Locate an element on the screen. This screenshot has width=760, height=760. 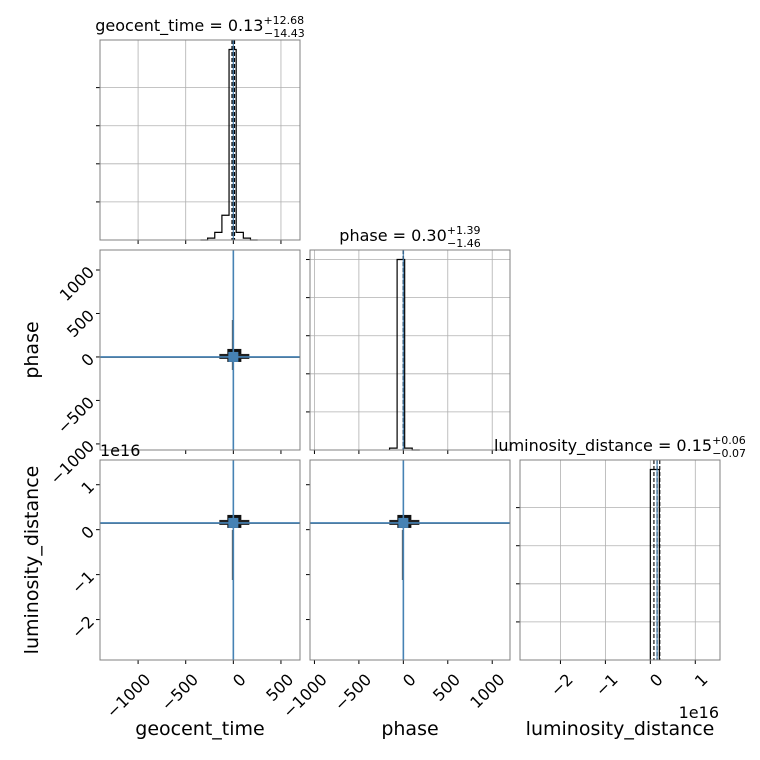
title-upper-error: +12.68 is located at coordinates (283, 20).